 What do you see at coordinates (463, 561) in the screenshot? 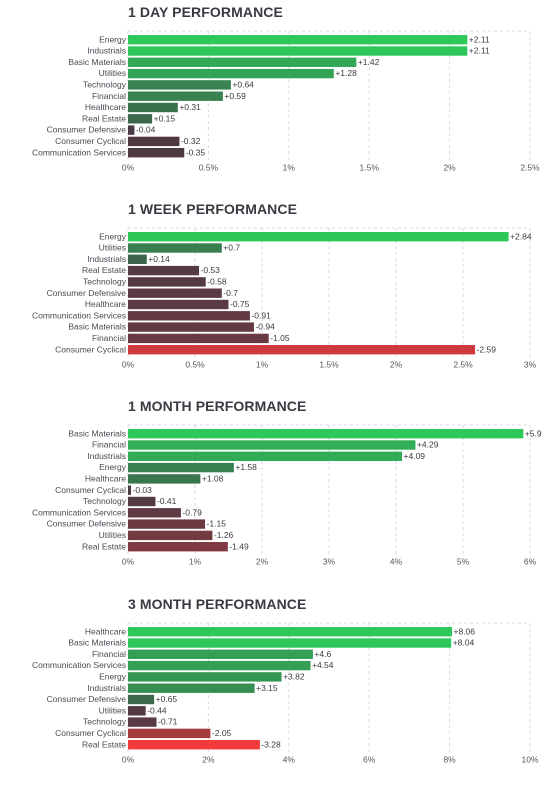
I see `x-tick-label: 5%` at bounding box center [463, 561].